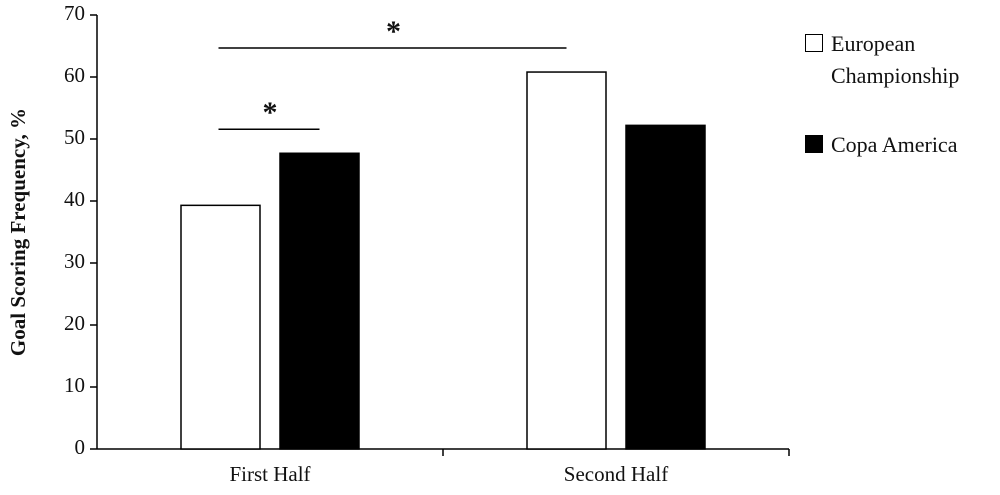  I want to click on x-tick-label: First Half, so click(269, 474).